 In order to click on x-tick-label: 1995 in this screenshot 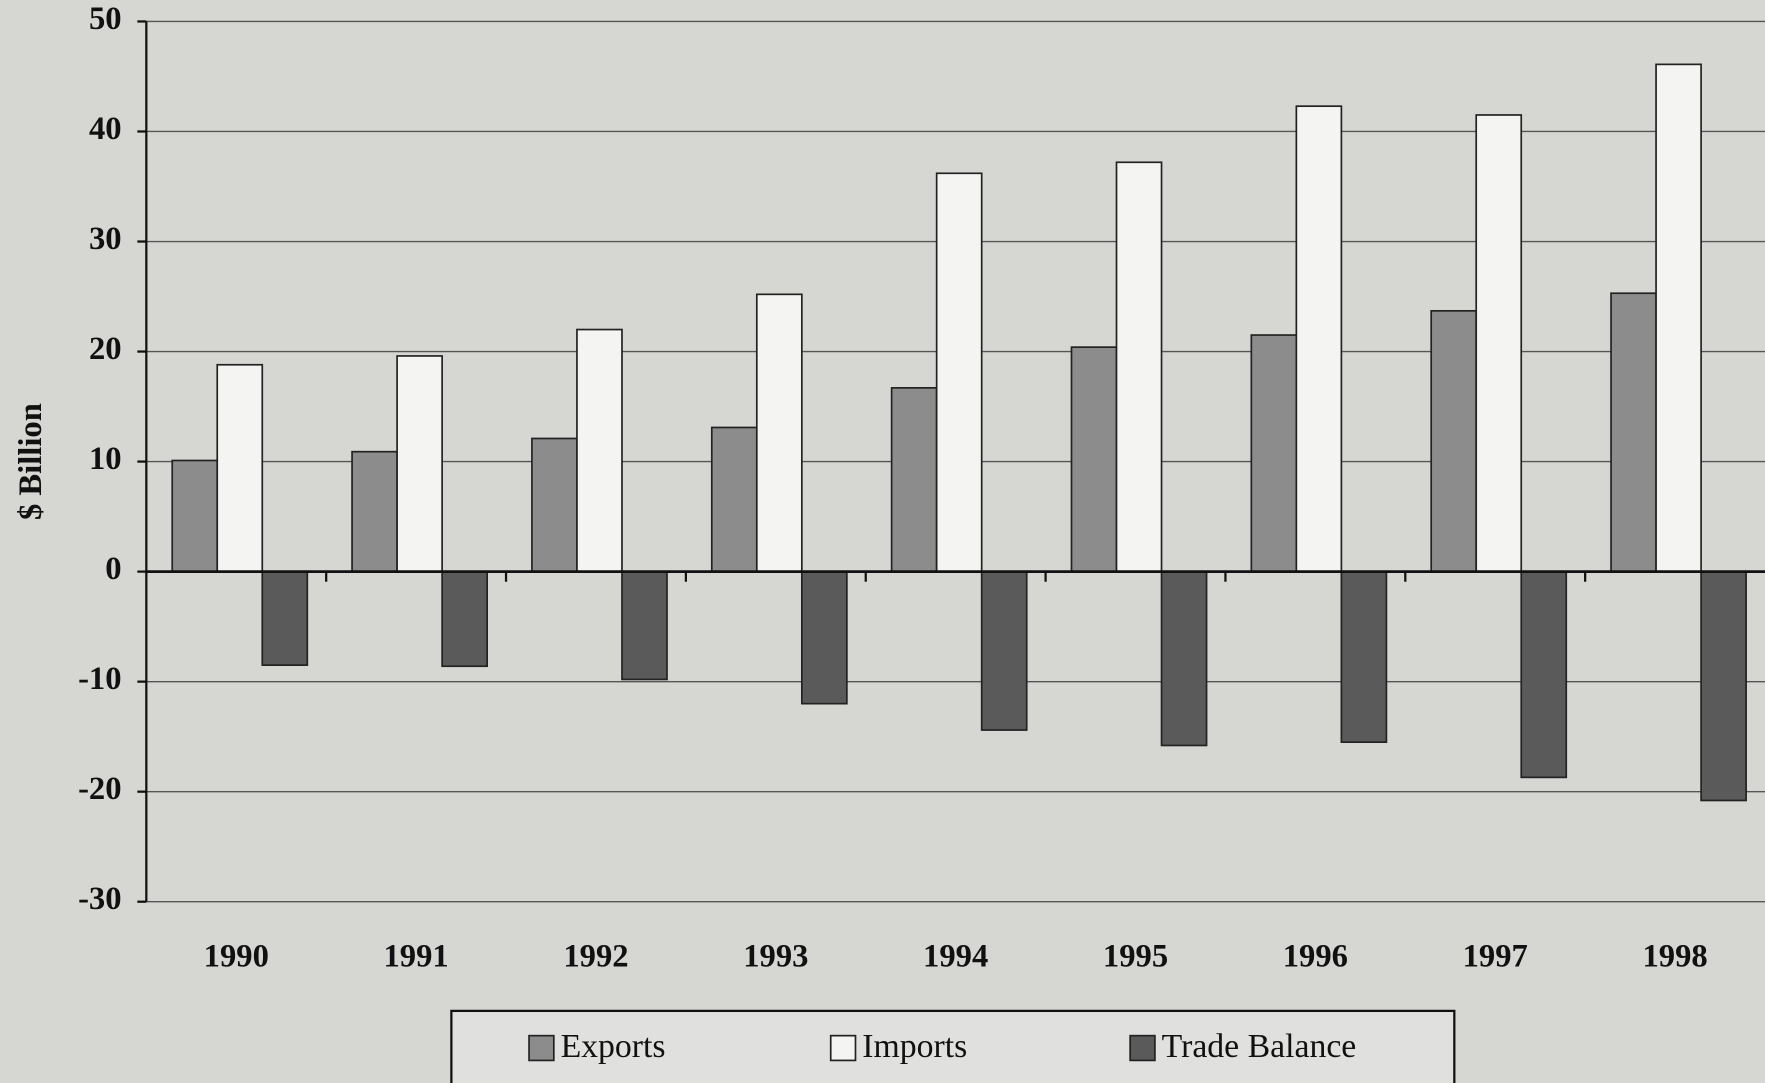, I will do `click(1135, 957)`.